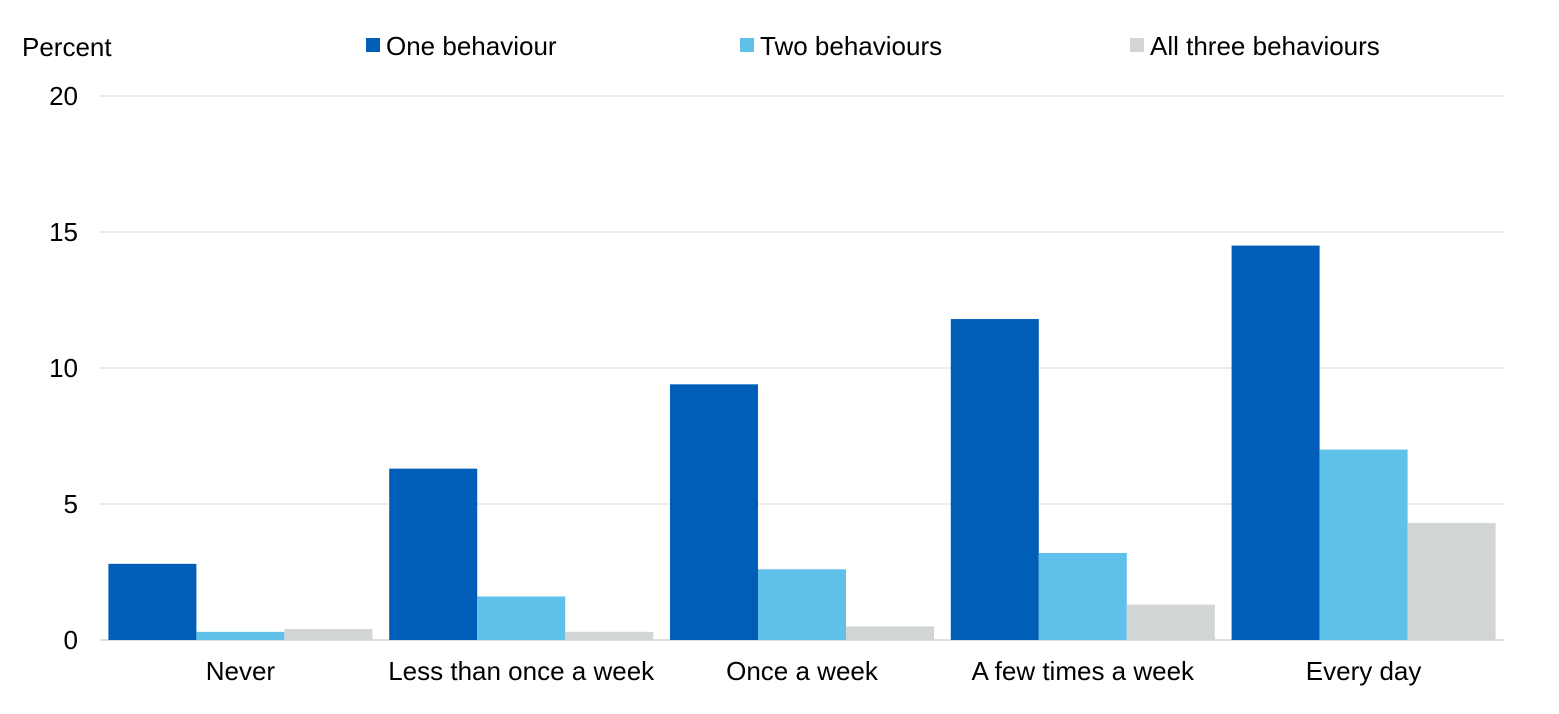 This screenshot has width=1559, height=714. I want to click on x-category-label: Less than once a week, so click(521, 671).